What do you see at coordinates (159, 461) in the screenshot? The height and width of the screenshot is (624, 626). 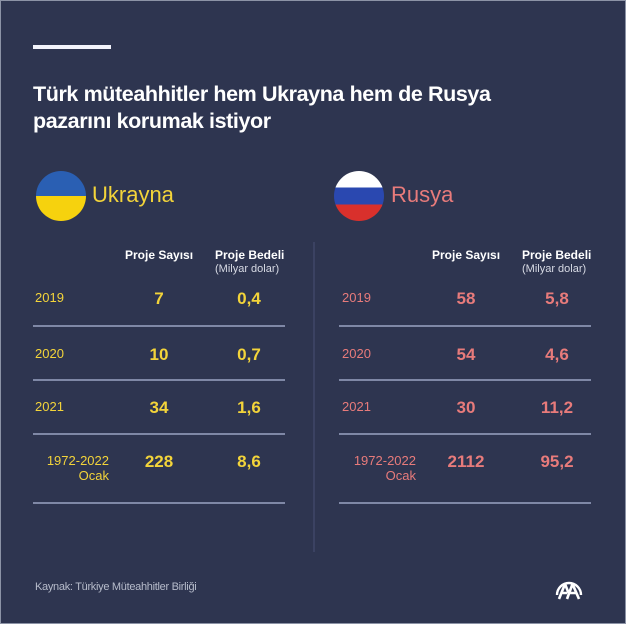 I see `row-count: 228` at bounding box center [159, 461].